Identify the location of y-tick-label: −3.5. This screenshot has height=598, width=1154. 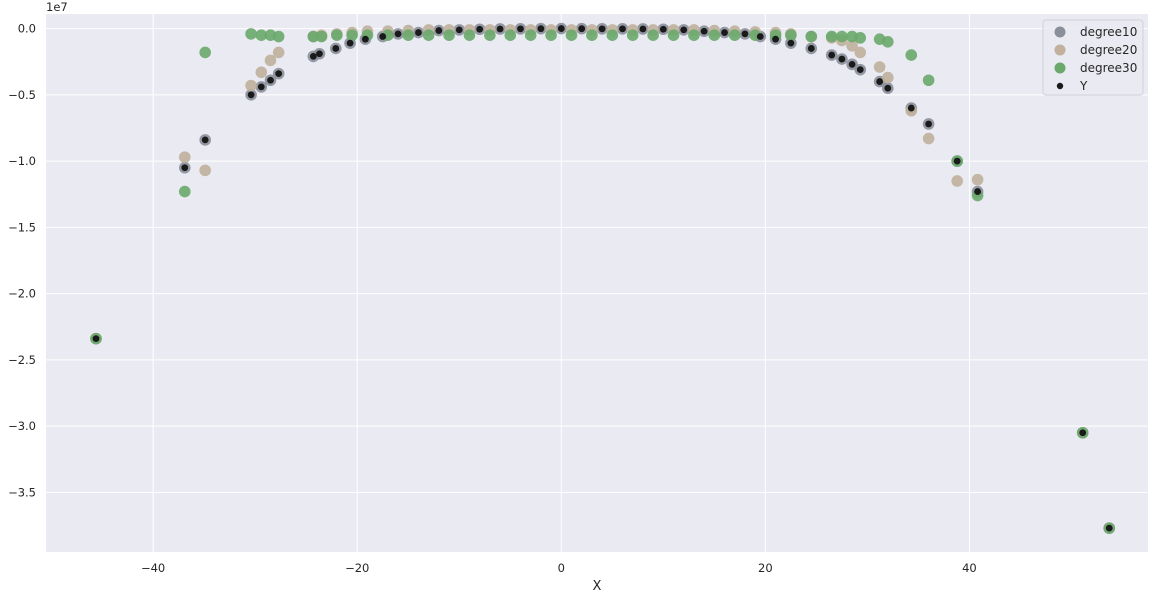
(22, 492).